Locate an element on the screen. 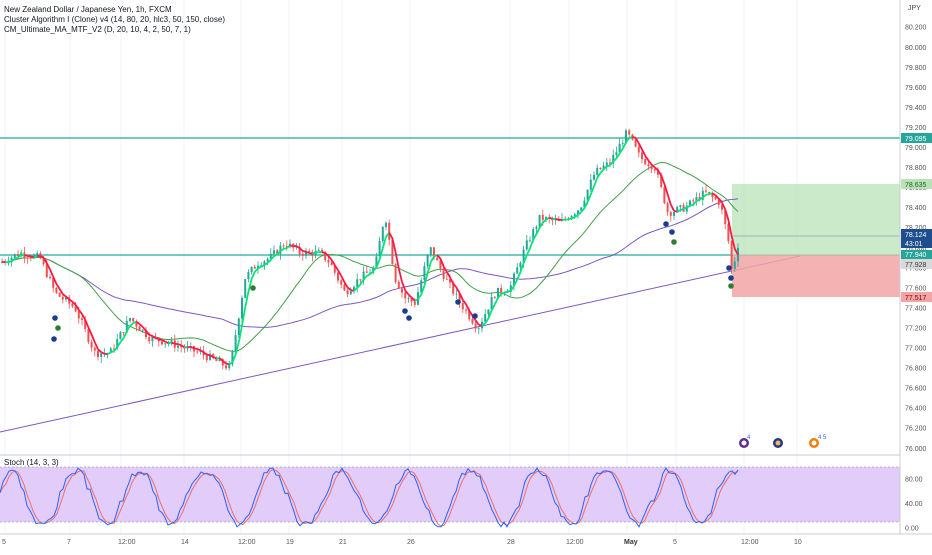 This screenshot has height=555, width=932. time-tick-label: 7 is located at coordinates (69, 542).